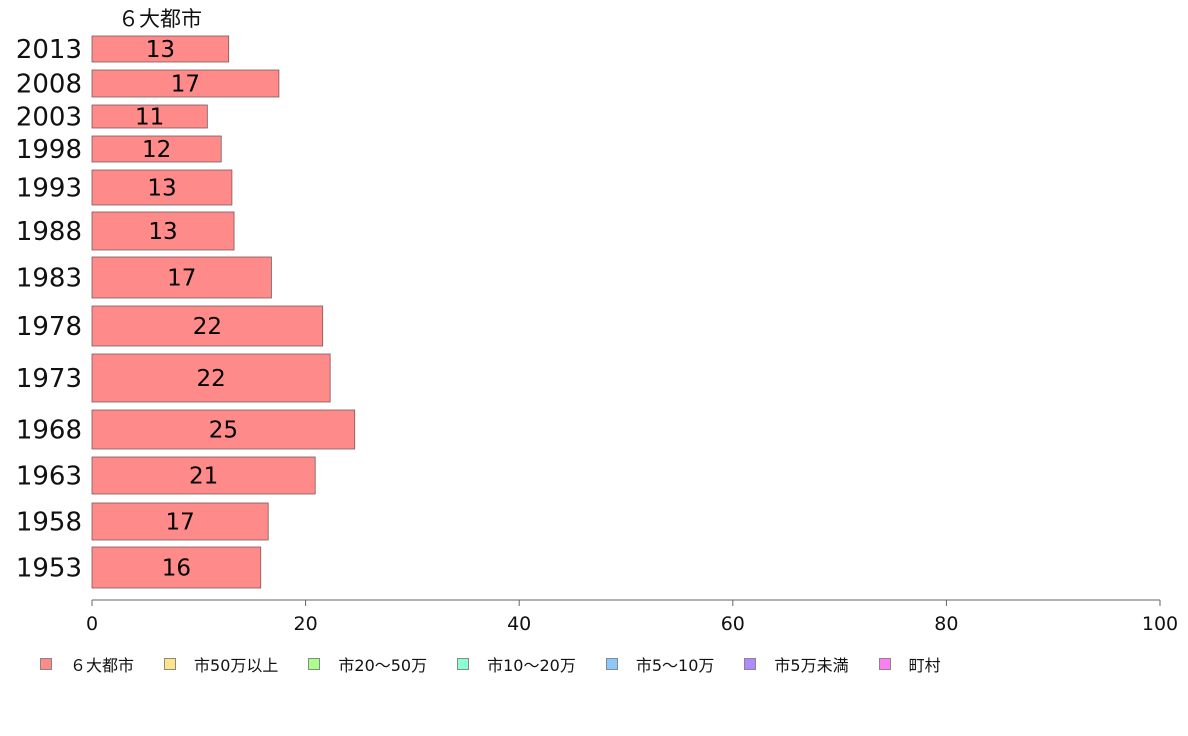 Image resolution: width=1188 pixels, height=736 pixels. I want to click on y-tick-label: 2003, so click(49, 118).